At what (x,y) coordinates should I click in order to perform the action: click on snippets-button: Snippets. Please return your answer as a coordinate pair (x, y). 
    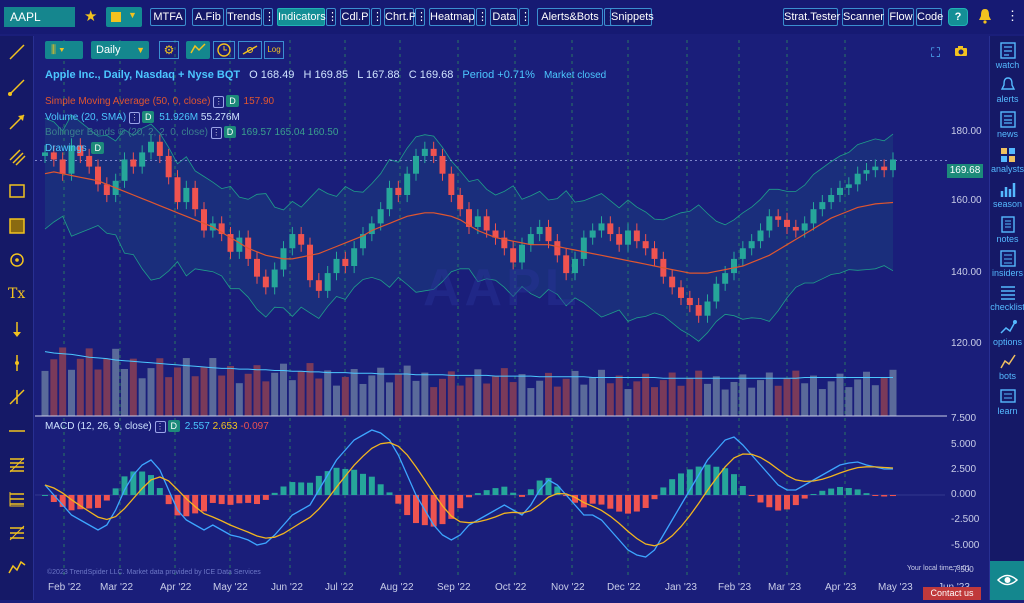
    Looking at the image, I should click on (632, 17).